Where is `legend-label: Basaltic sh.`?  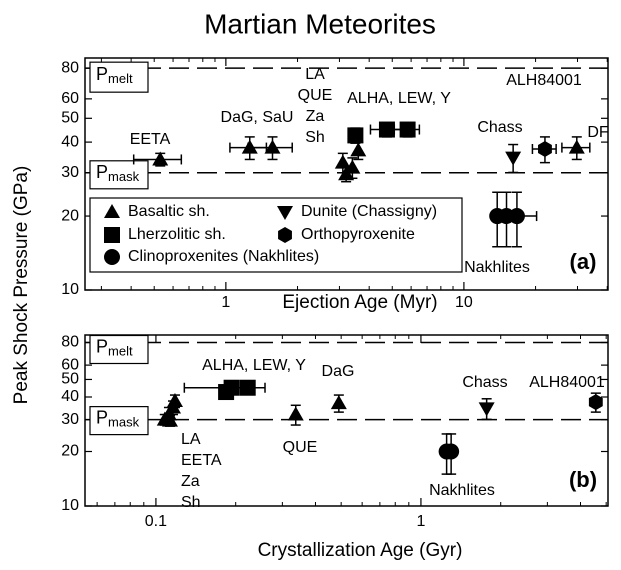
legend-label: Basaltic sh. is located at coordinates (169, 211).